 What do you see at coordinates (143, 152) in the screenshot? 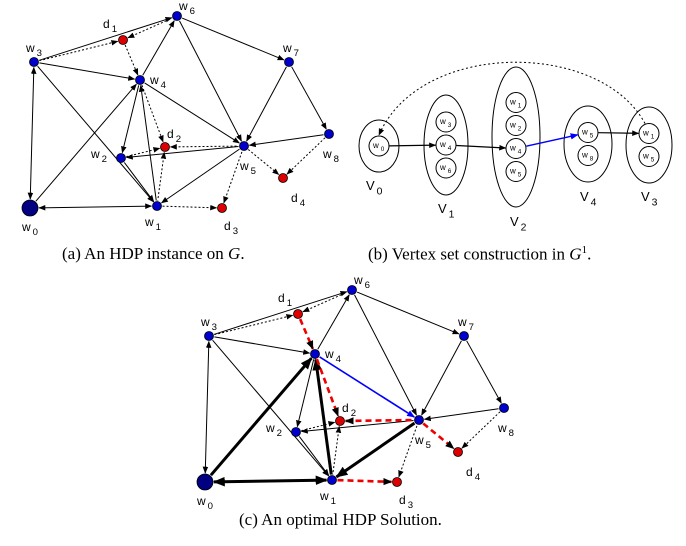
I see `a-edge-w2-d2` at bounding box center [143, 152].